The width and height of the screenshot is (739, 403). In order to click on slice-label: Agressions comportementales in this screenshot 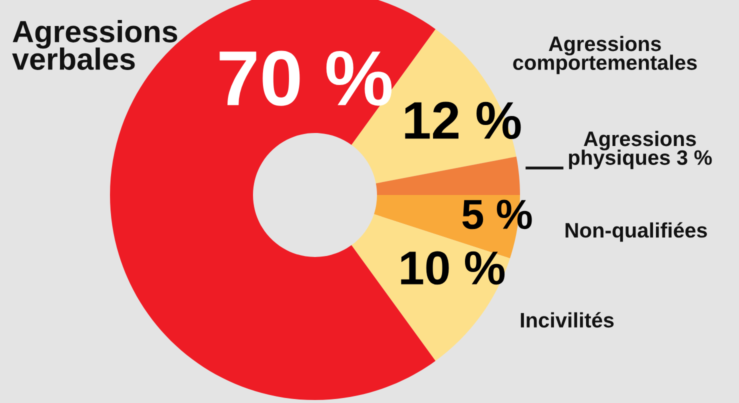, I will do `click(605, 55)`.